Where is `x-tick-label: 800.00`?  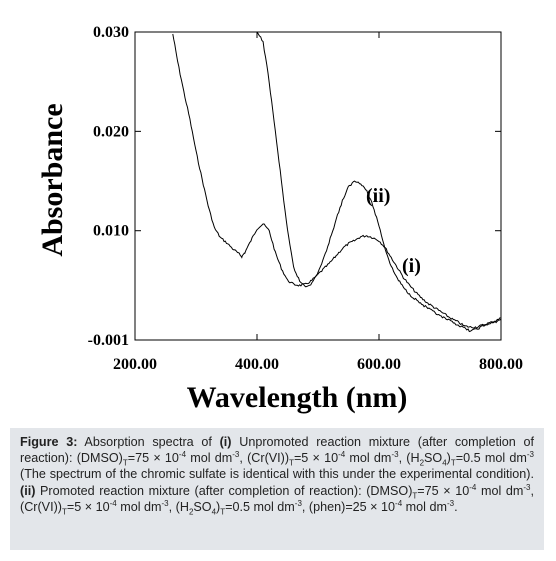
x-tick-label: 800.00 is located at coordinates (501, 364).